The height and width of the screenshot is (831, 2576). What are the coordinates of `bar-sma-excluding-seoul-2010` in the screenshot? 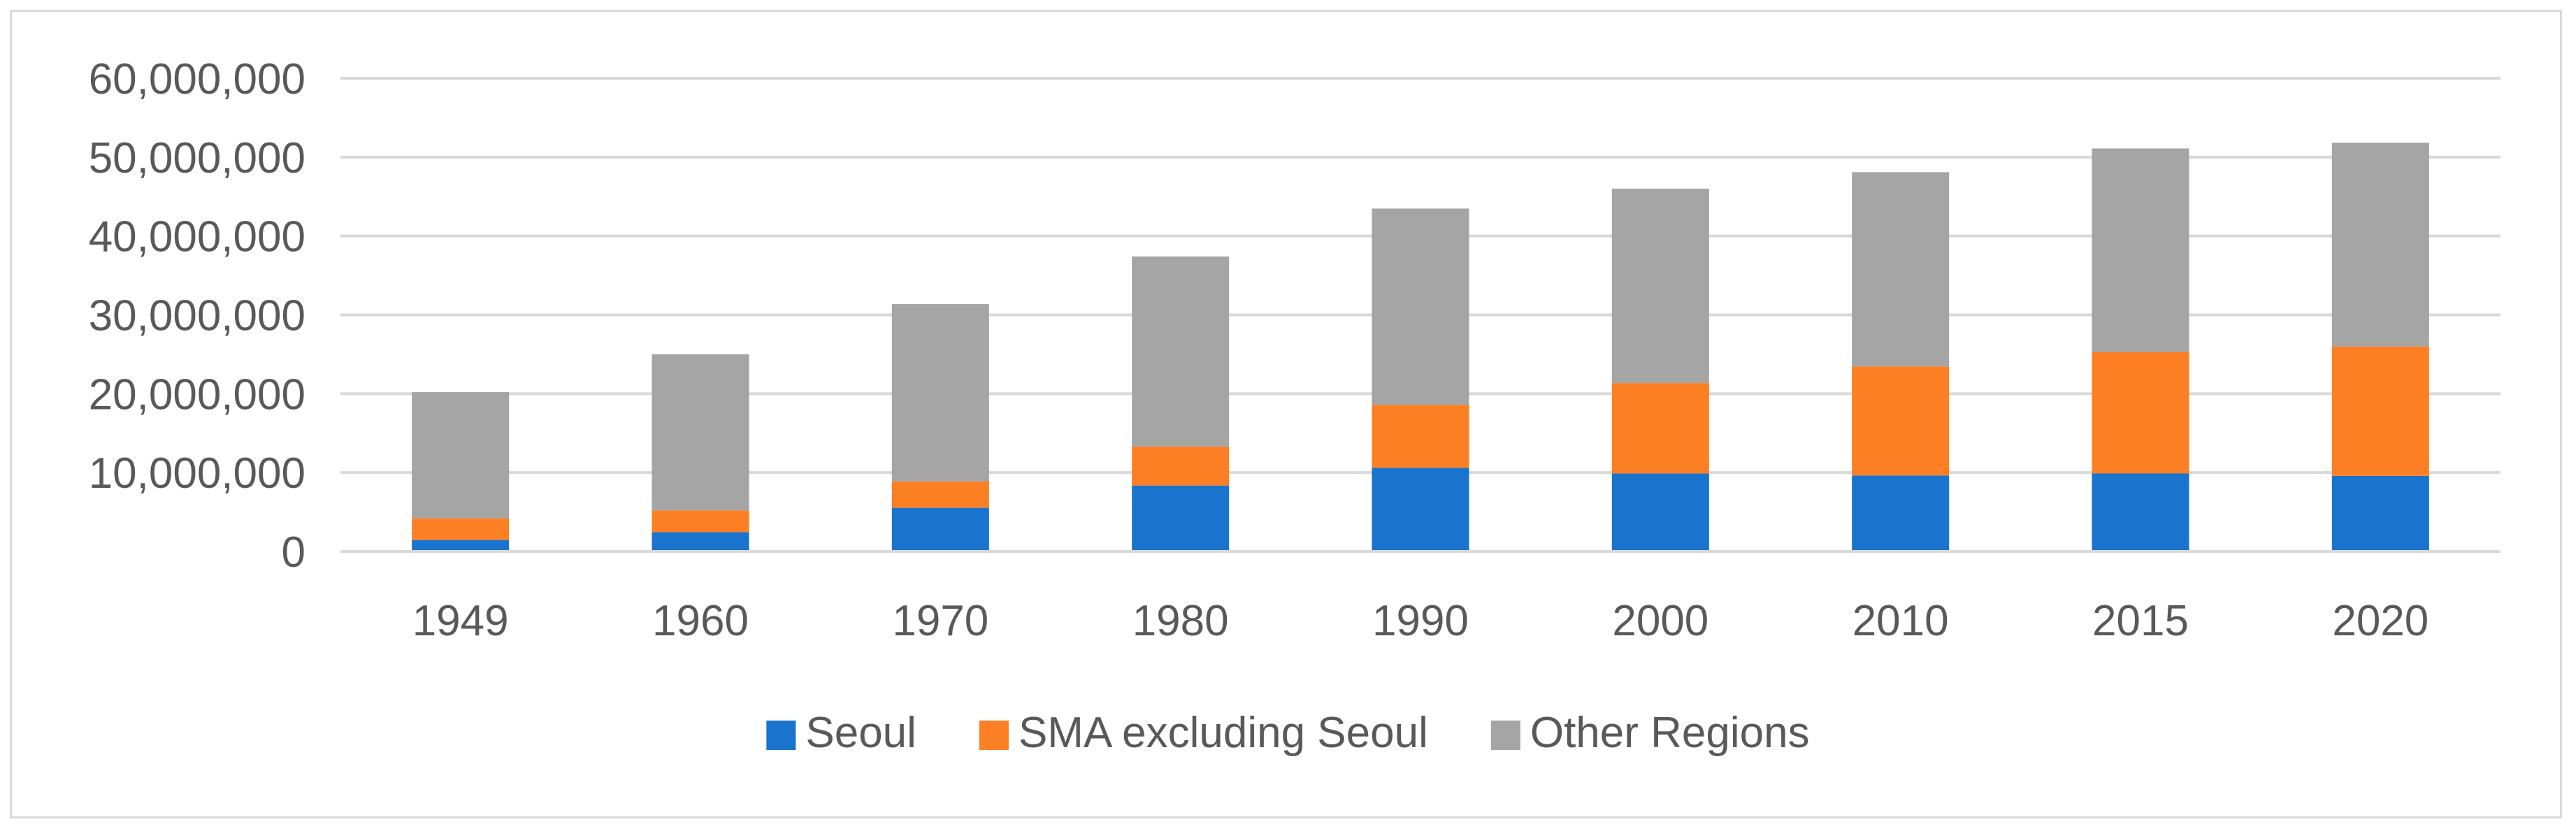 It's located at (1901, 421).